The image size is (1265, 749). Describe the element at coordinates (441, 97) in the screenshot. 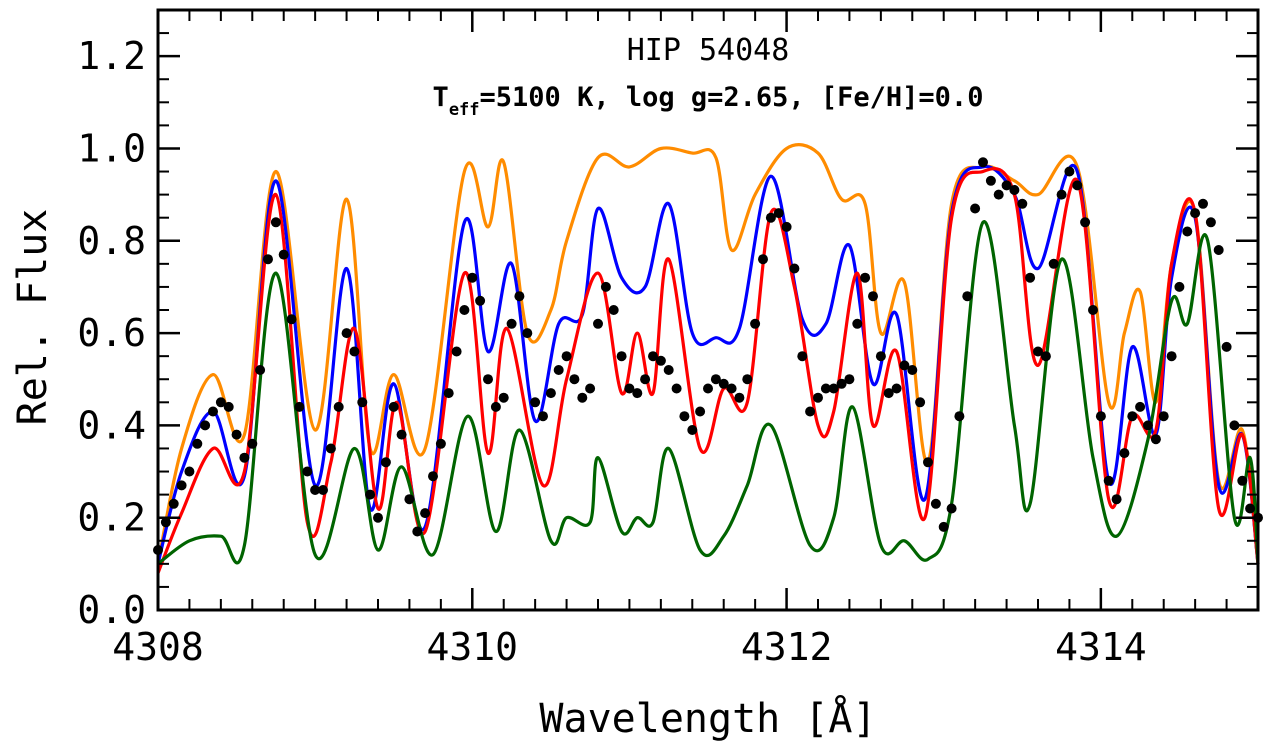

I see `subtitle-t: T` at that location.